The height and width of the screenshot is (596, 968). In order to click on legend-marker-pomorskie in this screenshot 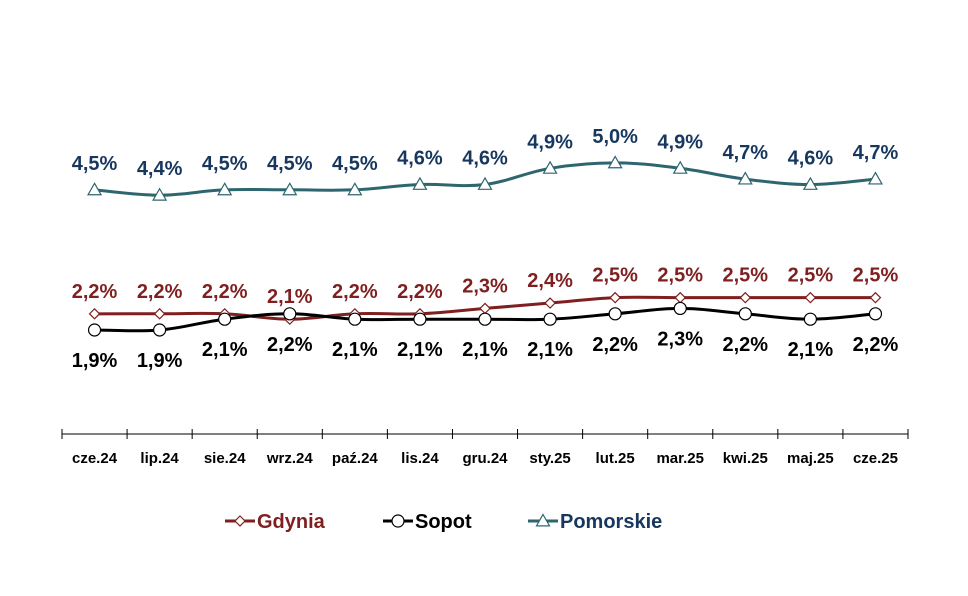, I will do `click(543, 520)`.